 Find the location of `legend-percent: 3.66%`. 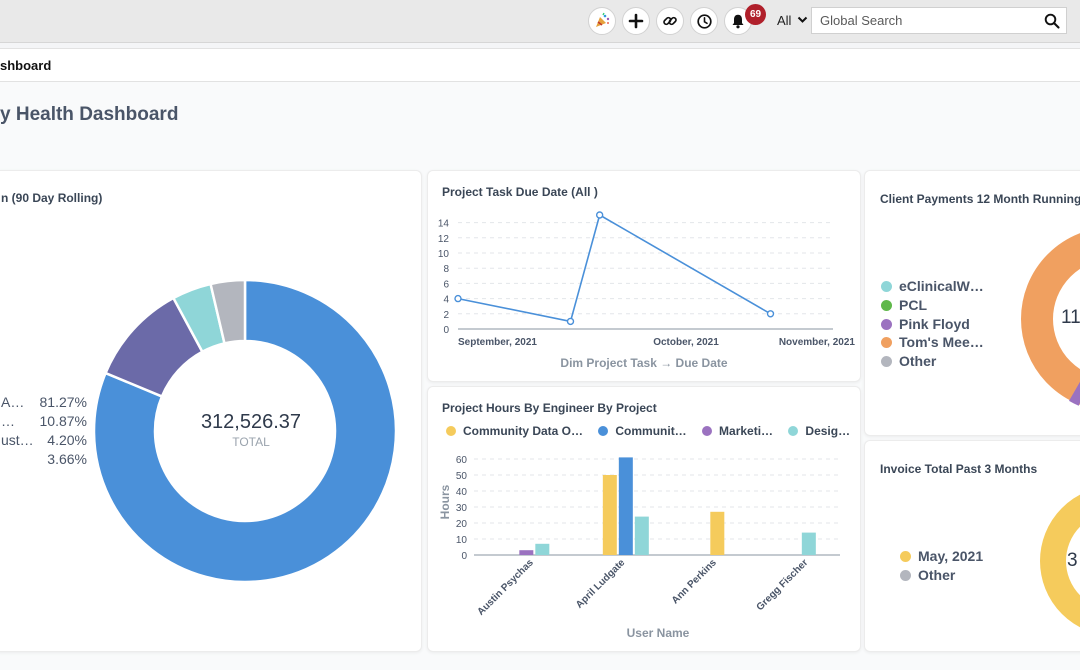

legend-percent: 3.66% is located at coordinates (67, 459).